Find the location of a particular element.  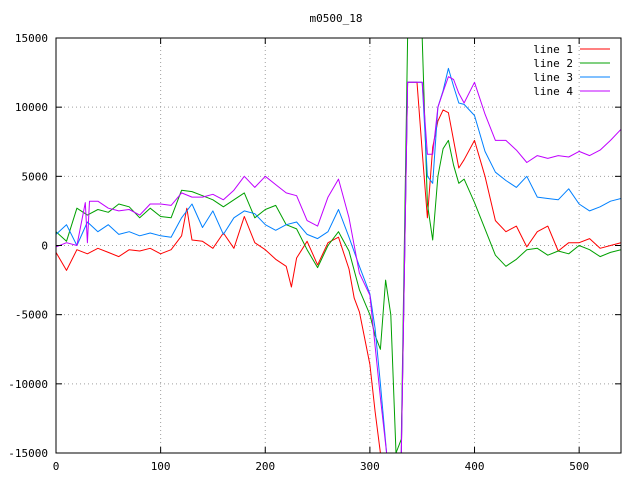

x-tick-label: 100 is located at coordinates (161, 466).